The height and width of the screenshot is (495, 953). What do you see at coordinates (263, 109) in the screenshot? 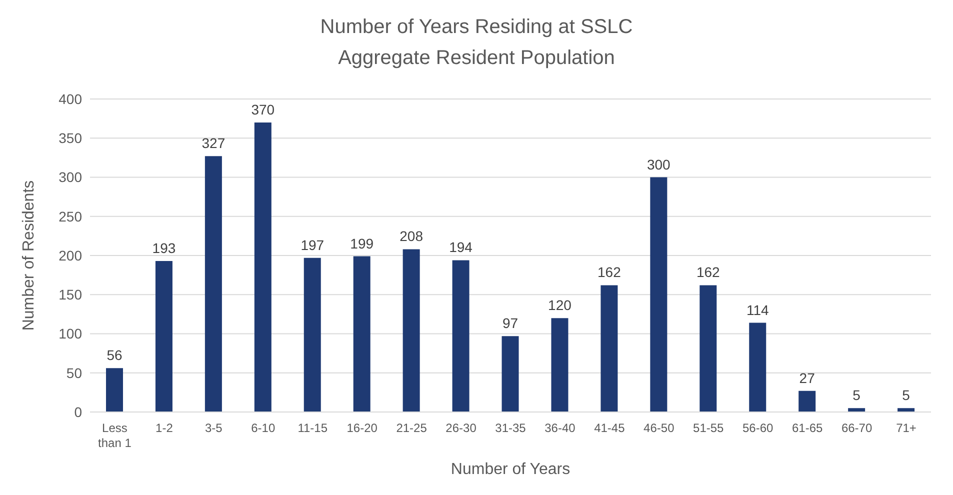
I see `data-label: 370` at bounding box center [263, 109].